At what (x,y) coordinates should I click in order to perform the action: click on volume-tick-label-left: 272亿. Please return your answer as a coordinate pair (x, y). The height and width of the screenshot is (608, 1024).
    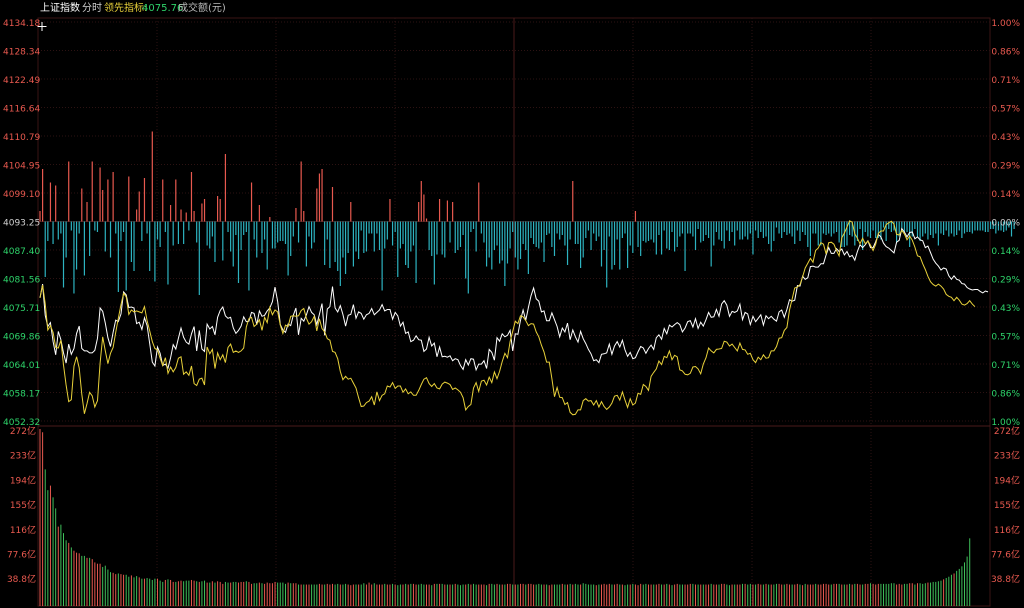
    Looking at the image, I should click on (23, 431).